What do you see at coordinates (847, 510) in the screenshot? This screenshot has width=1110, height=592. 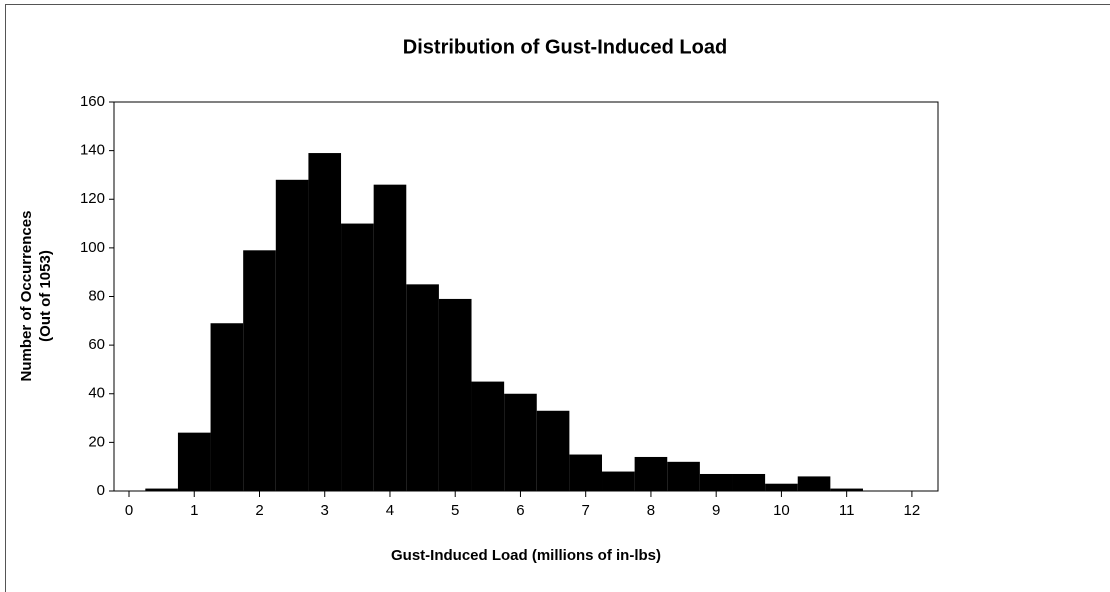 I see `x-tick-label: 11` at bounding box center [847, 510].